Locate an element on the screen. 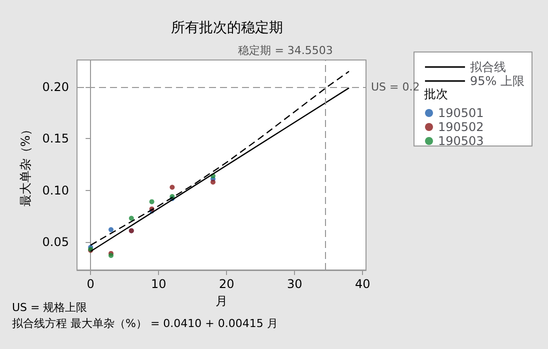 This screenshot has width=548, height=349. x-tick-label: 20 is located at coordinates (226, 284).